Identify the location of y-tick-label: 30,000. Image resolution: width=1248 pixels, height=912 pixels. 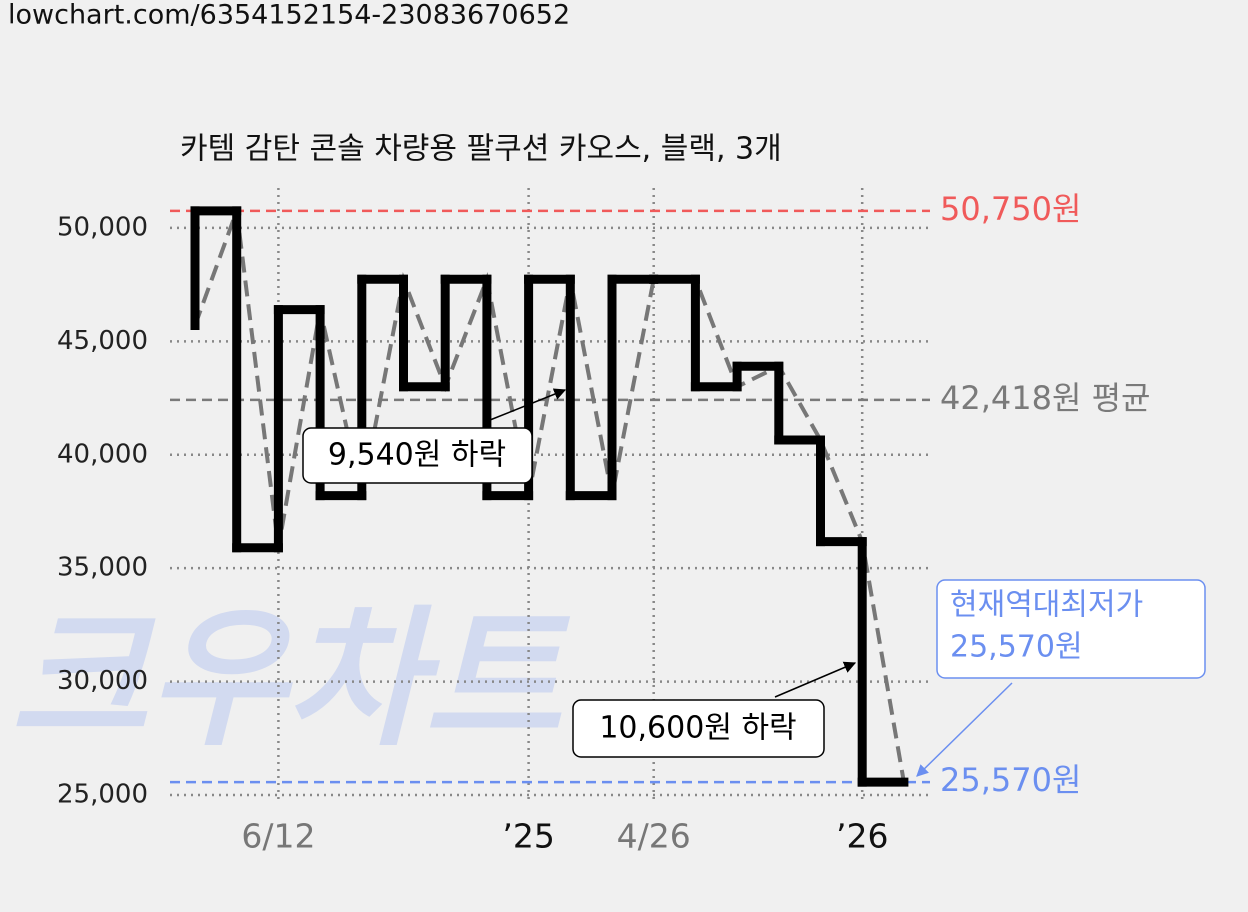
(102, 681).